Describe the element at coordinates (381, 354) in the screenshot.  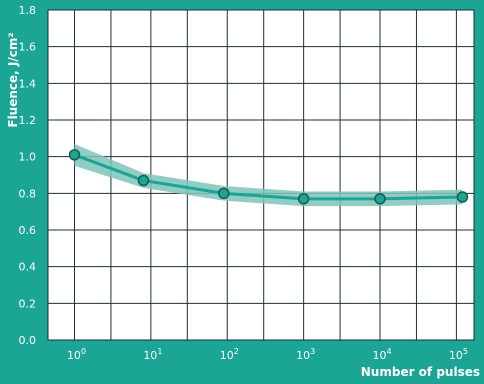
I see `x-tick-label: 10⁴` at that location.